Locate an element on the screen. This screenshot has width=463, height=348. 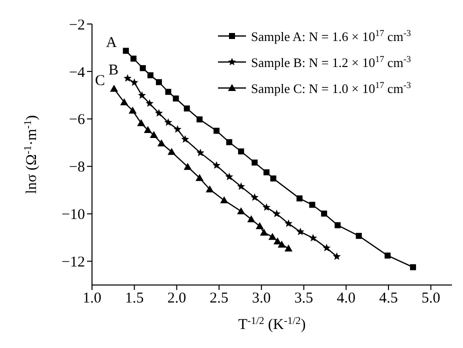
x-tick-label: 4.5 is located at coordinates (388, 298).